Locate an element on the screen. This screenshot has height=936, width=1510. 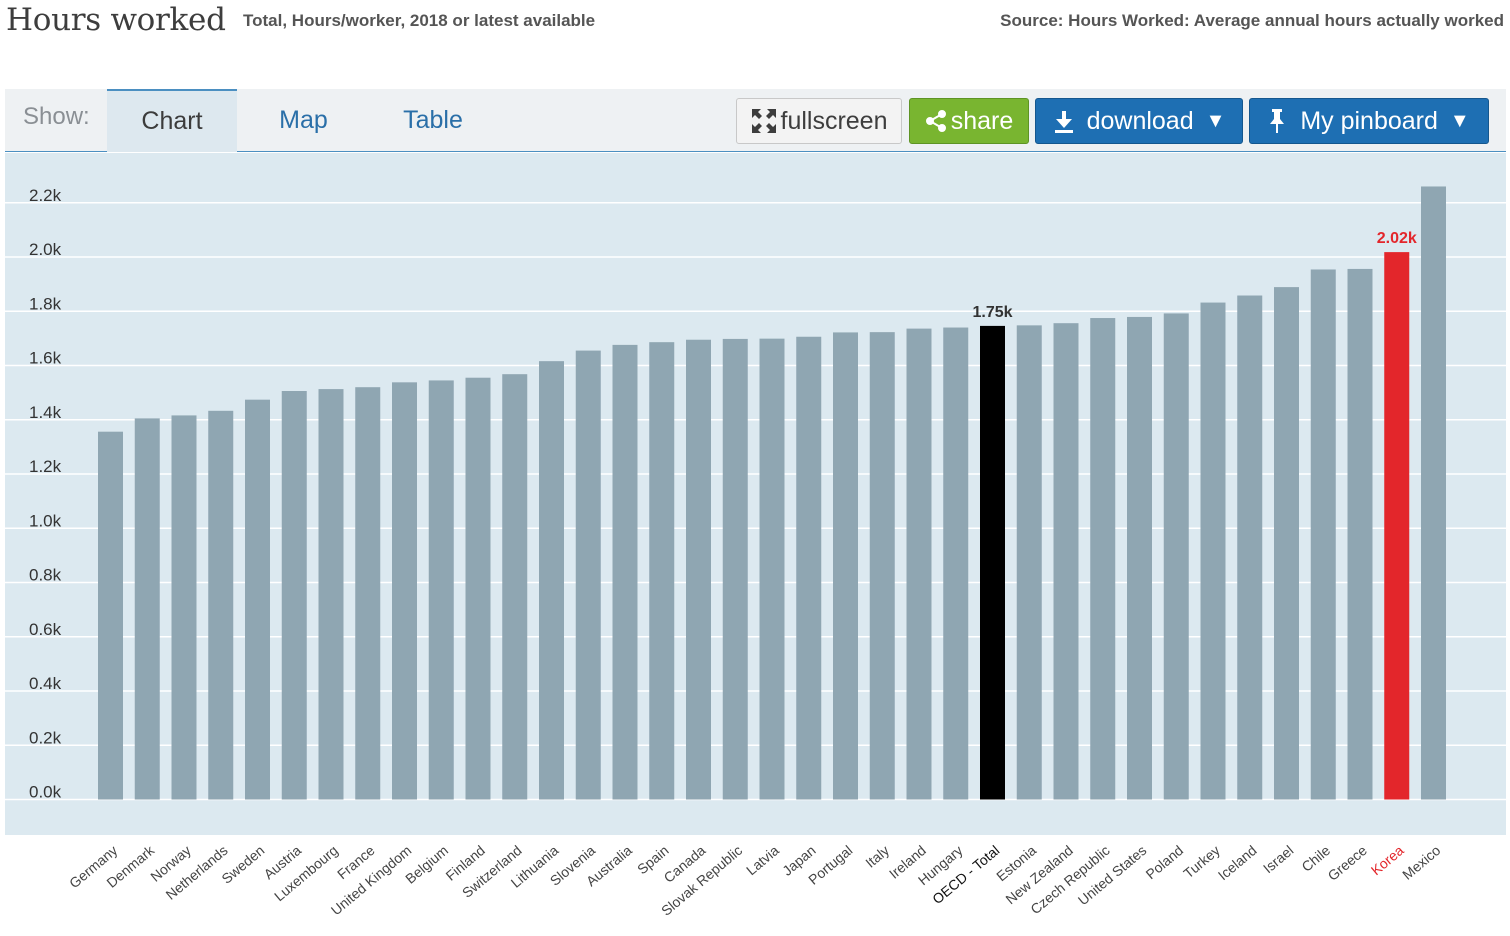
pinboard-button: My pinboard ▼ is located at coordinates (1369, 121).